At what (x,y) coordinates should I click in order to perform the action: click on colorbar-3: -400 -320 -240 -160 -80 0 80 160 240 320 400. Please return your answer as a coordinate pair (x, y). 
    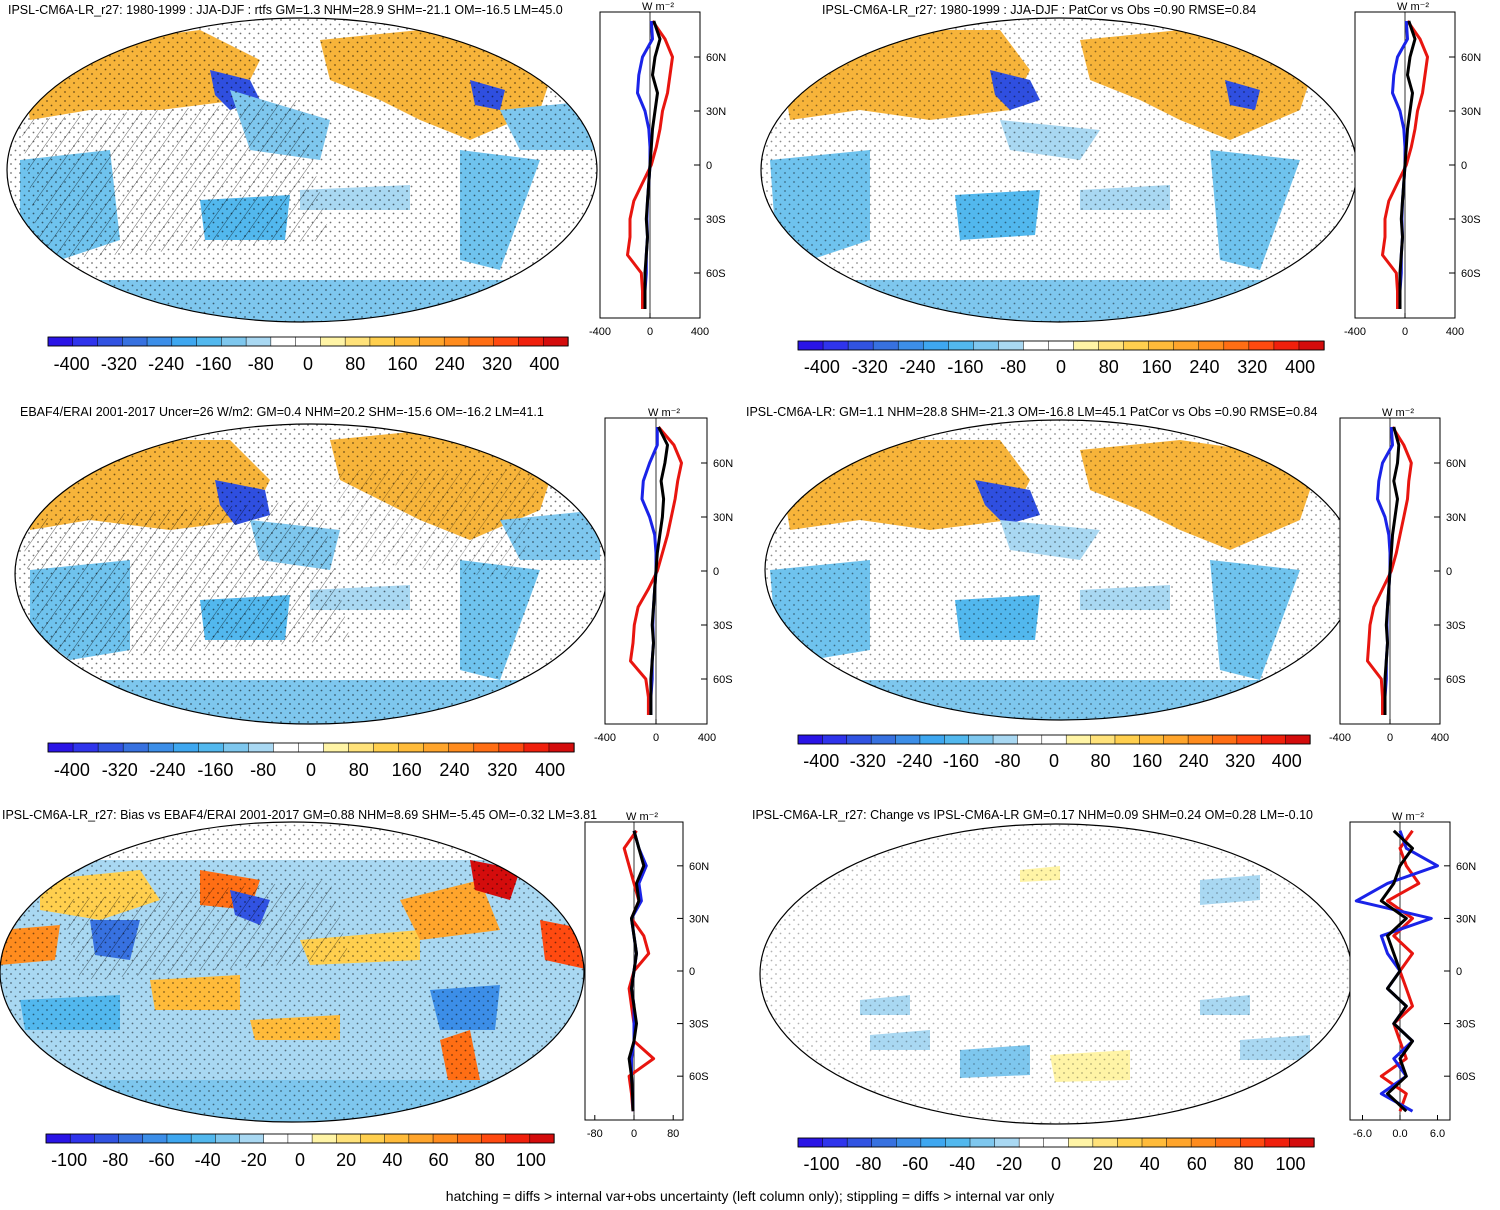
    Looking at the image, I should click on (311, 761).